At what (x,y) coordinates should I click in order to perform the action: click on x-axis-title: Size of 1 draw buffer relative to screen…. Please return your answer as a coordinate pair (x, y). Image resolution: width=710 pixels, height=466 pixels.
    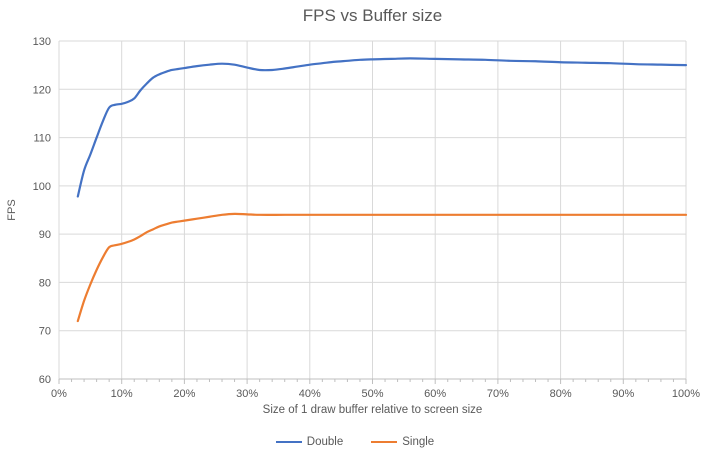
    Looking at the image, I should click on (372, 410).